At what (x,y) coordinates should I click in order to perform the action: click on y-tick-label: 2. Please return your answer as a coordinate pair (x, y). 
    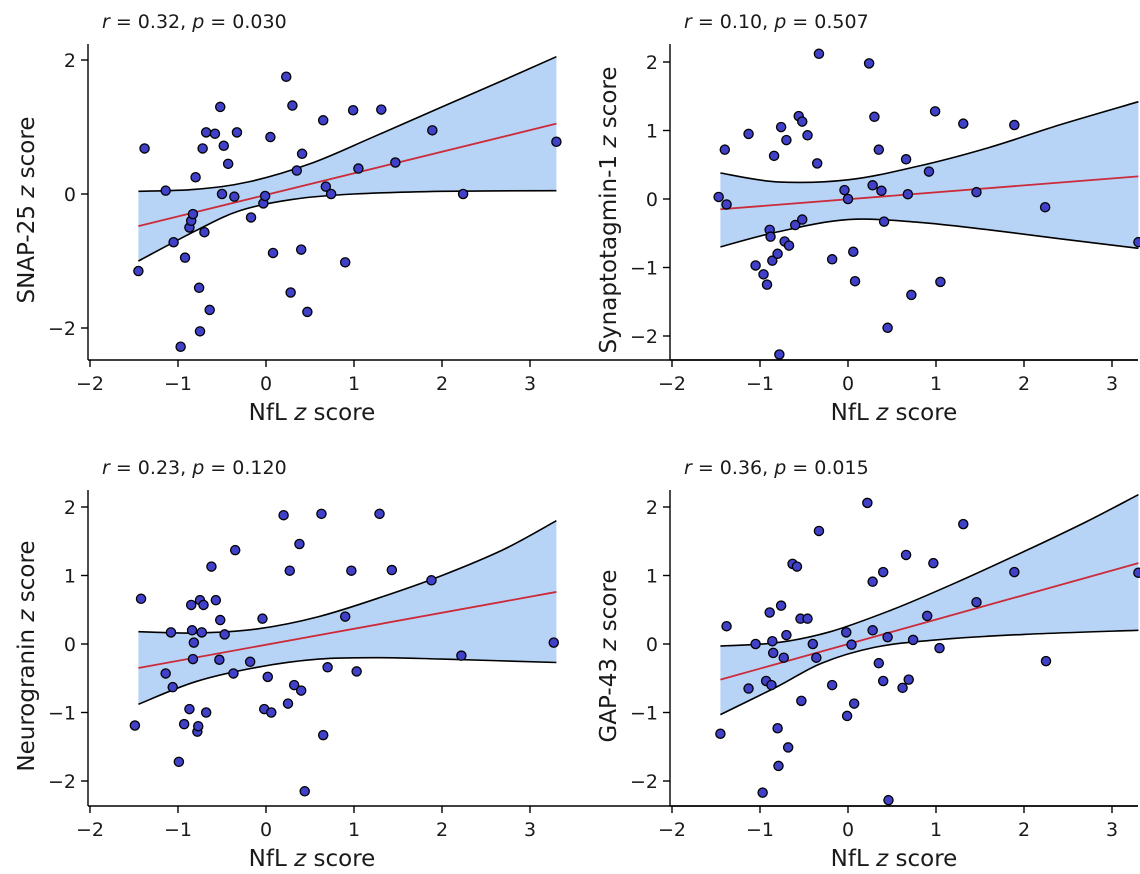
    Looking at the image, I should click on (652, 63).